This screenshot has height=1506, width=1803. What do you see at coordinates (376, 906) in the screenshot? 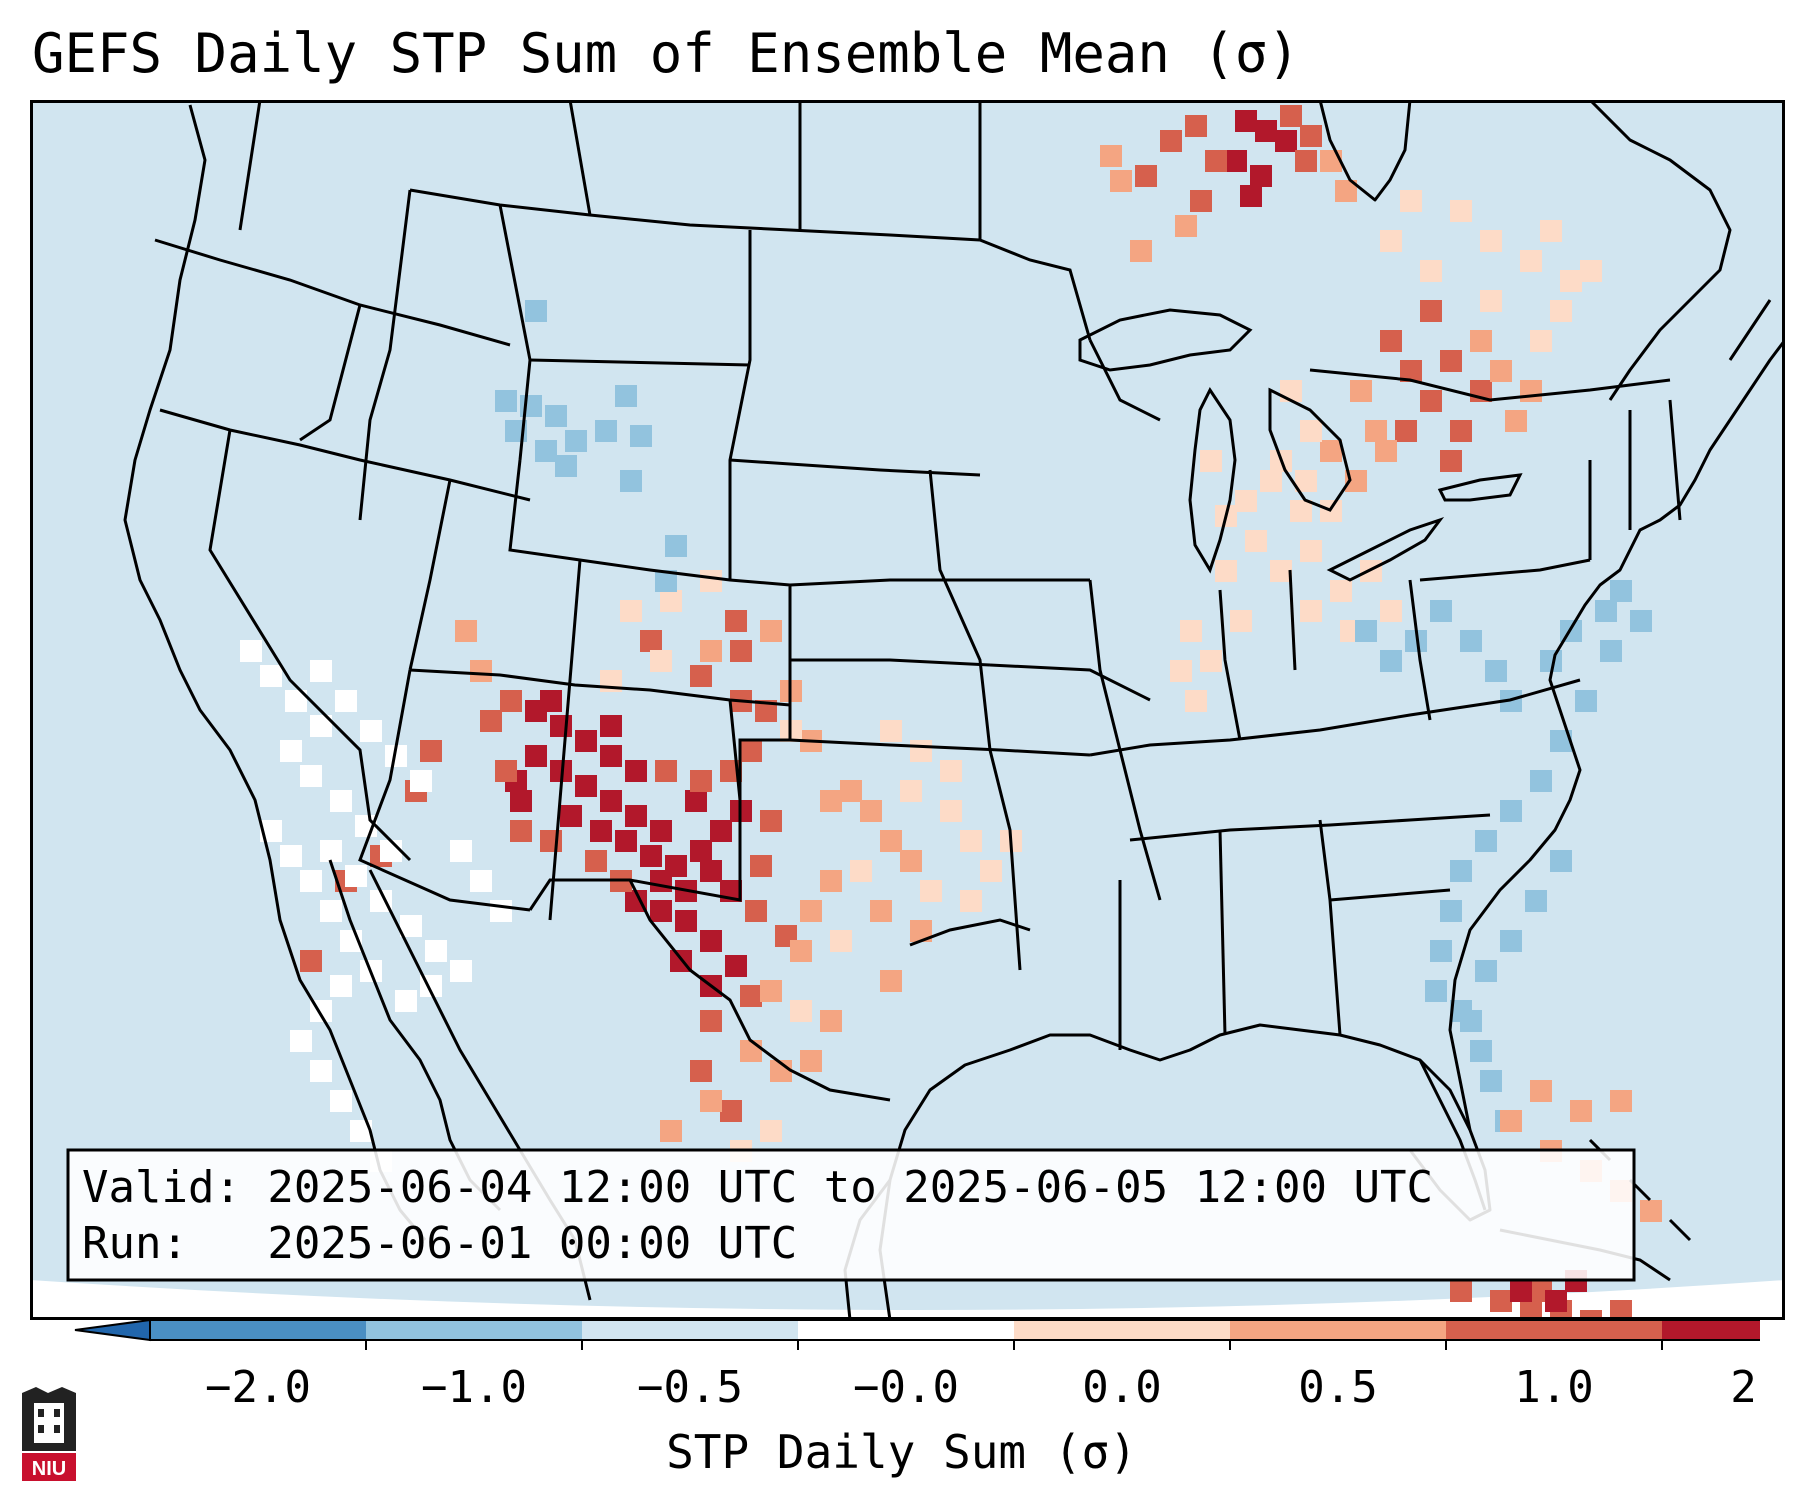
I see `region-southwest-white` at bounding box center [376, 906].